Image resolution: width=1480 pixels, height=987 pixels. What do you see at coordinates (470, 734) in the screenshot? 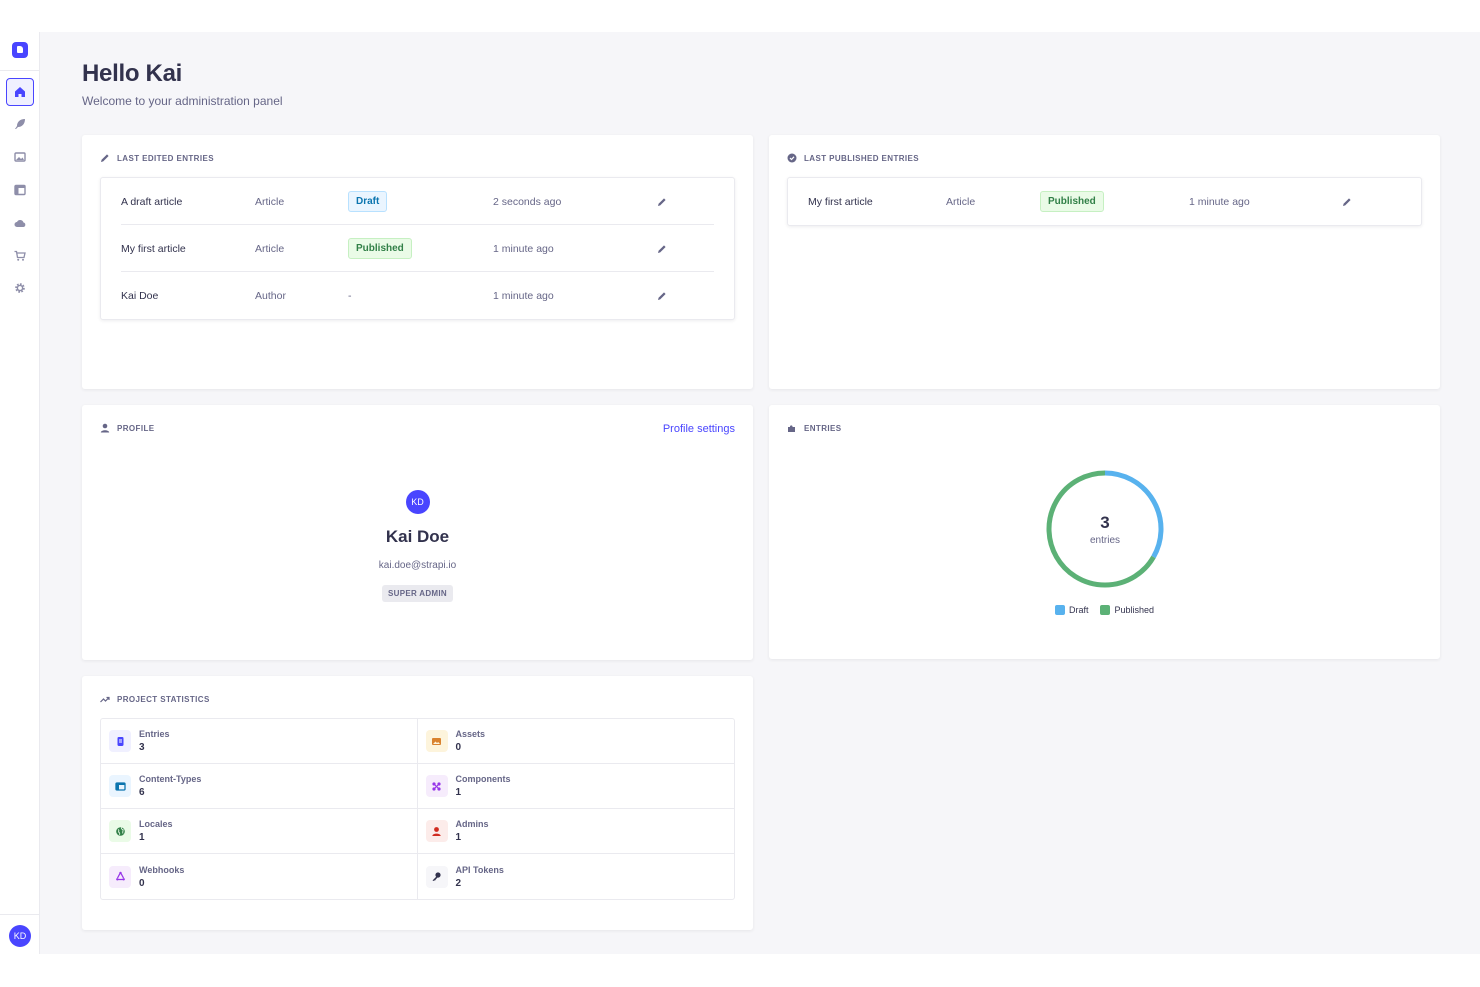
I see `stat-label: Assets` at bounding box center [470, 734].